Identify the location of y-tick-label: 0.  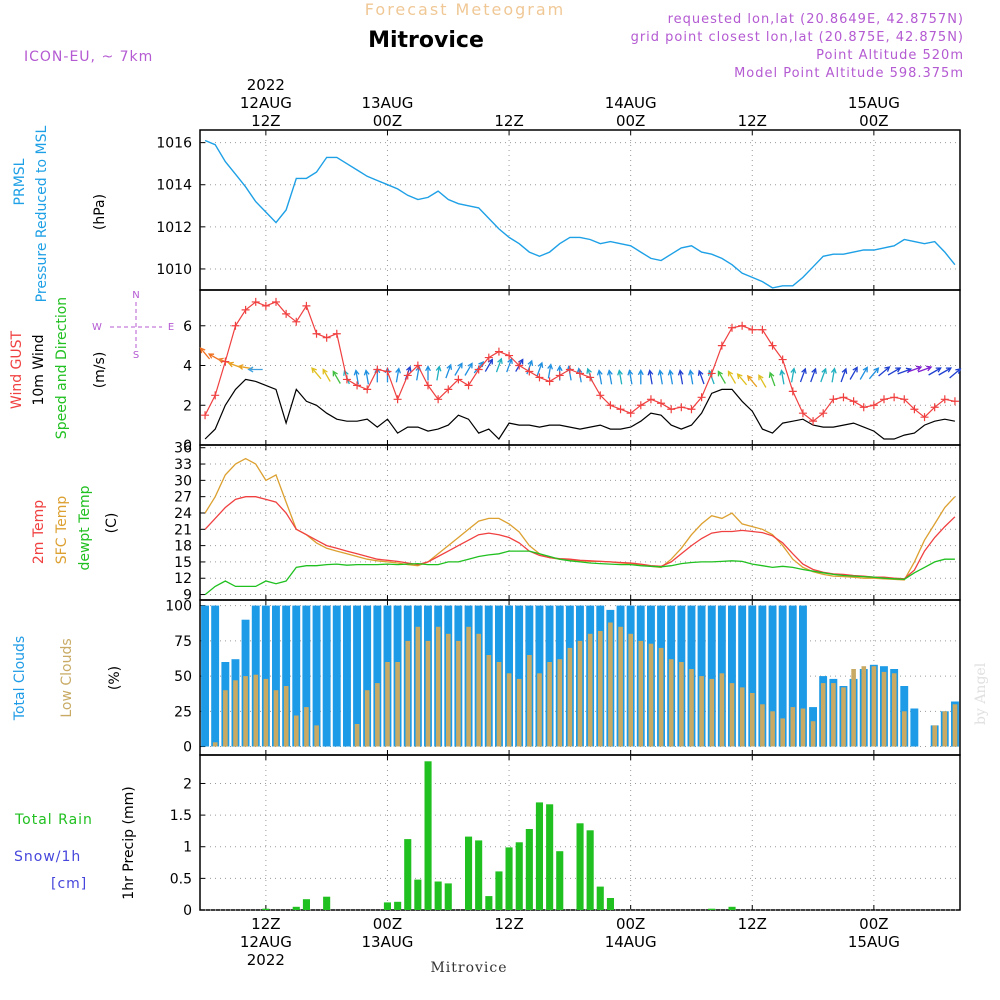
(187, 446).